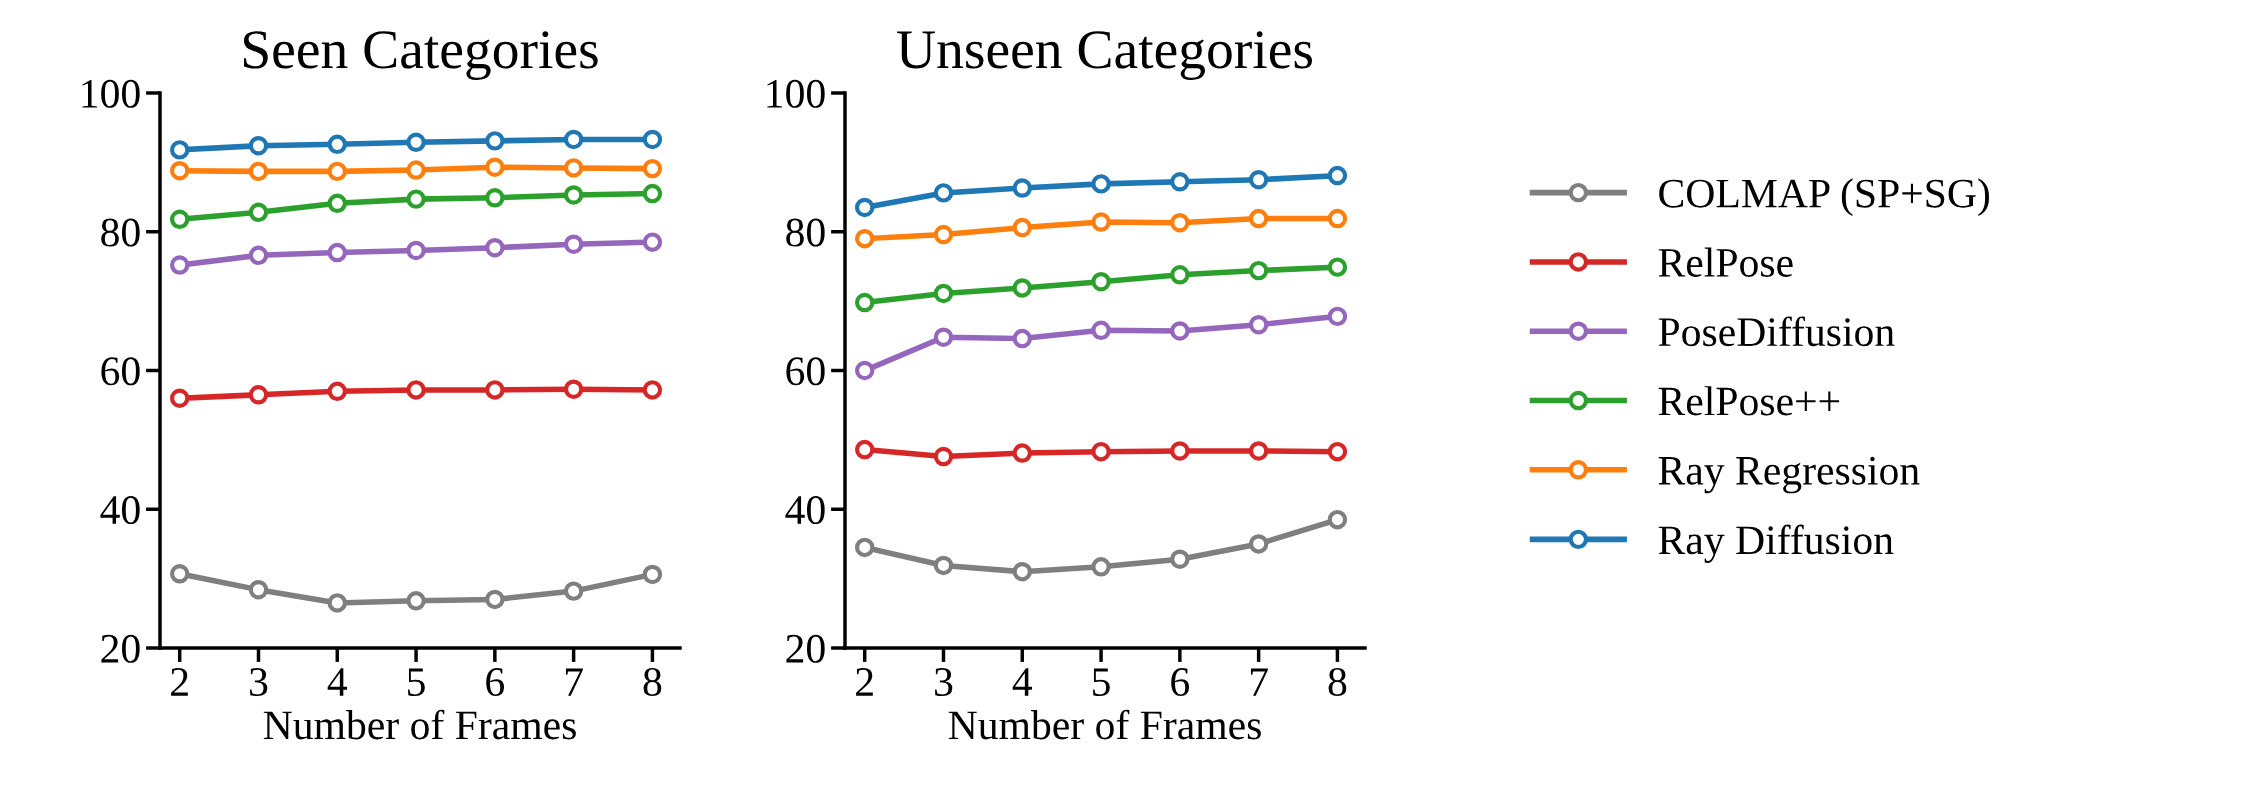 This screenshot has height=808, width=2254. I want to click on legend-label: PoseDiffusion, so click(1776, 331).